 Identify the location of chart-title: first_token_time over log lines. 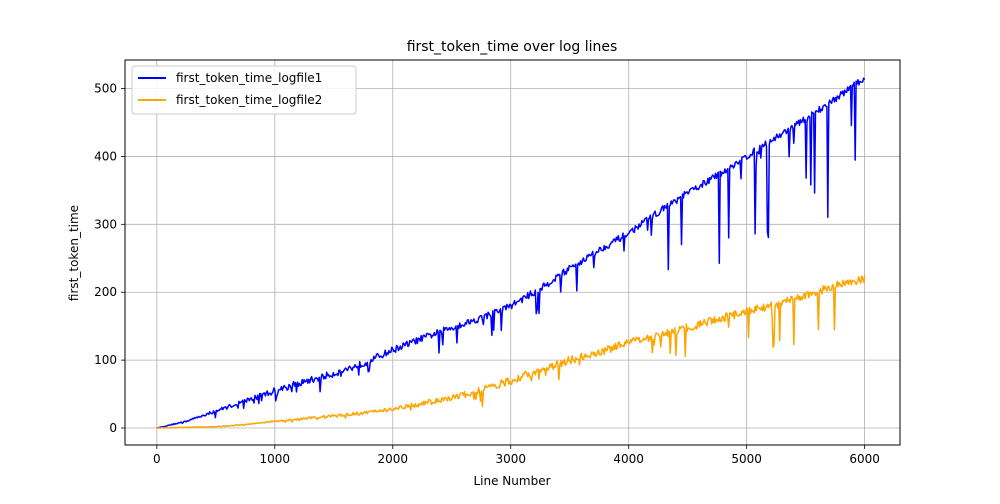
(512, 47).